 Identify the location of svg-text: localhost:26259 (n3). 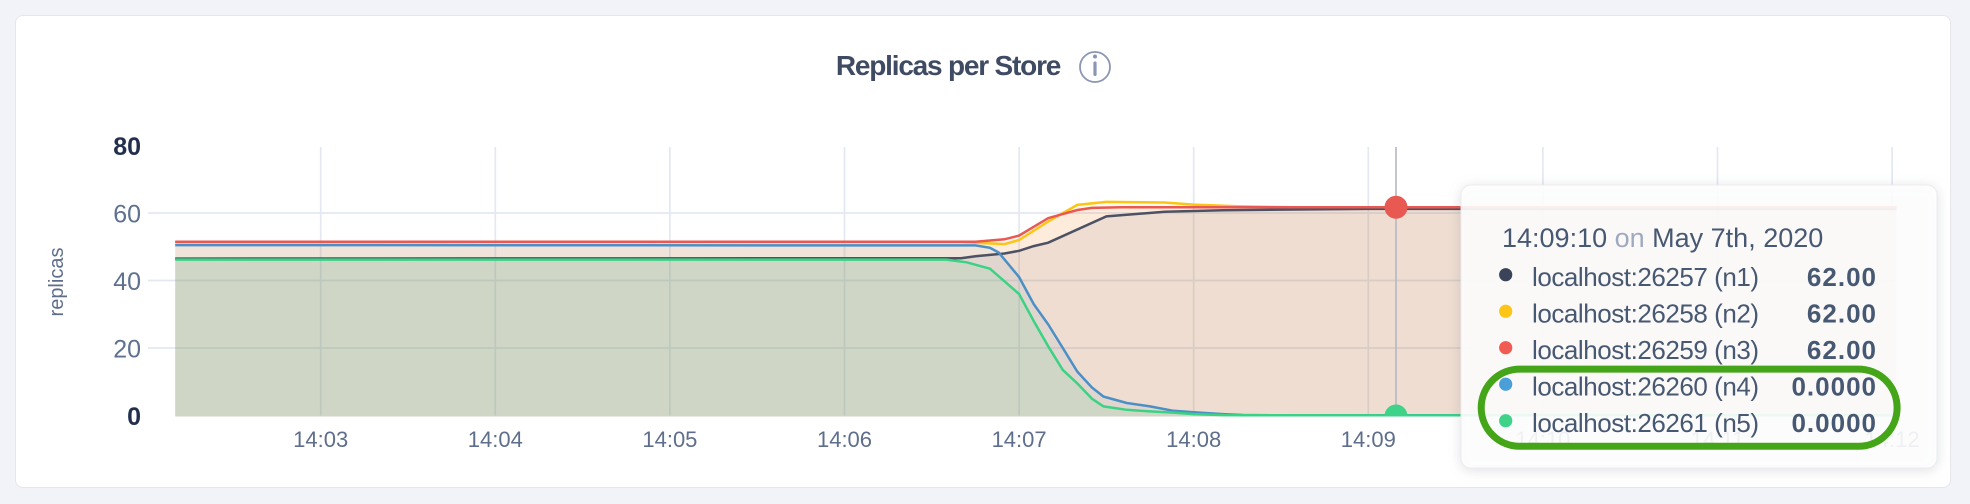
(1645, 350).